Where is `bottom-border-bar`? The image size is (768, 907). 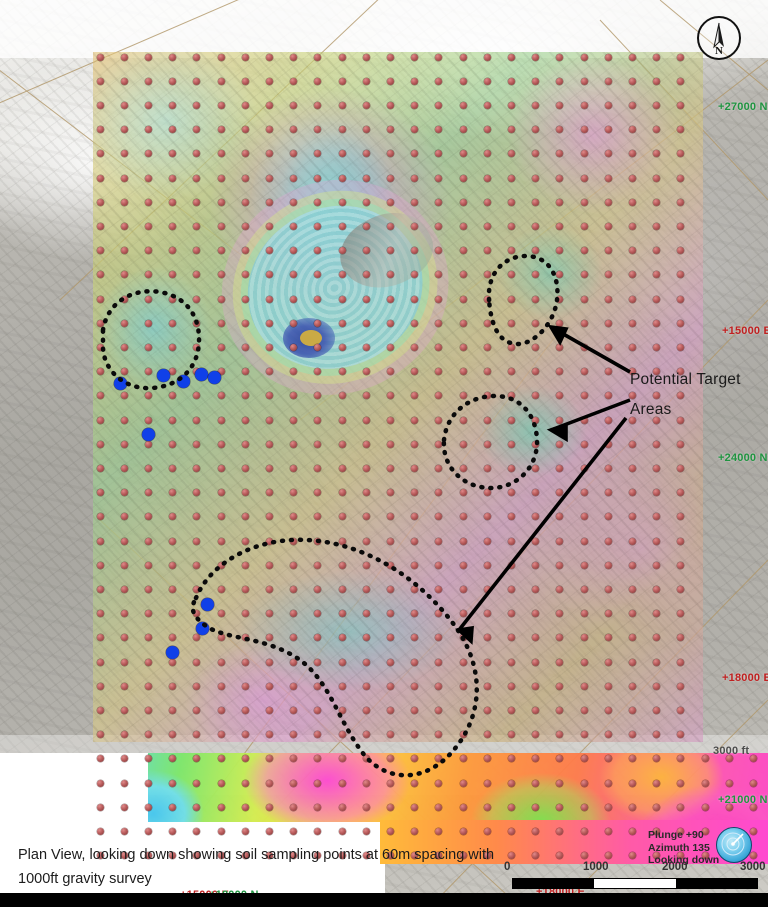 bottom-border-bar is located at coordinates (384, 900).